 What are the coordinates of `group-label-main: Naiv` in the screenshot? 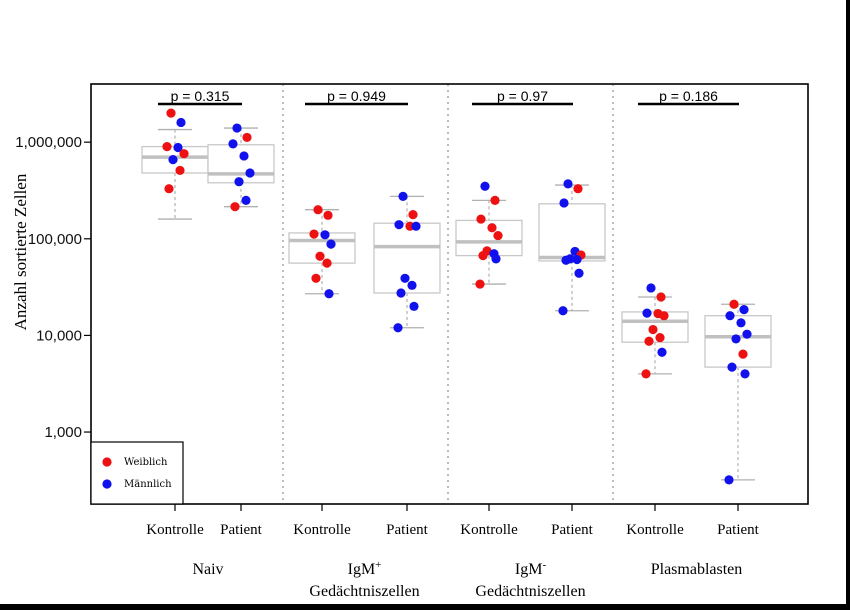 It's located at (207, 569).